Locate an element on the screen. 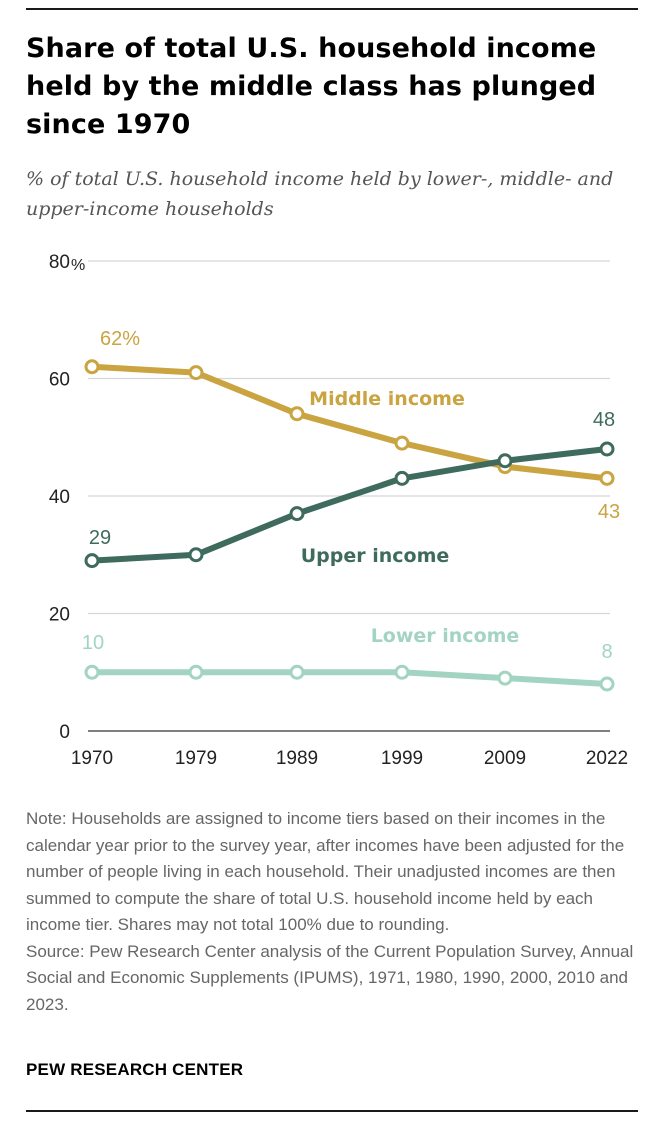 The height and width of the screenshot is (1138, 663). y-tick-label: 60 is located at coordinates (59, 380).